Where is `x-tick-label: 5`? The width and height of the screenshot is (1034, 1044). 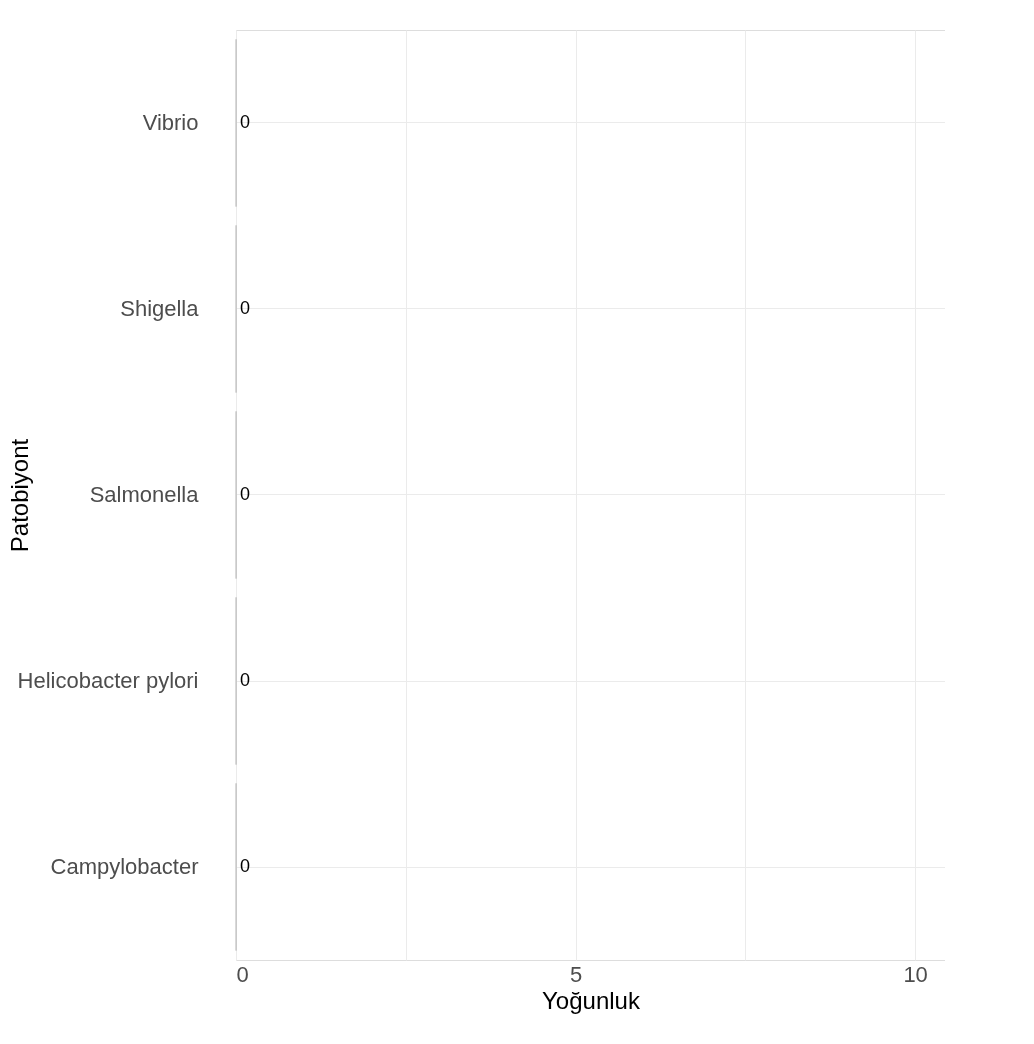
x-tick-label: 5 is located at coordinates (576, 974).